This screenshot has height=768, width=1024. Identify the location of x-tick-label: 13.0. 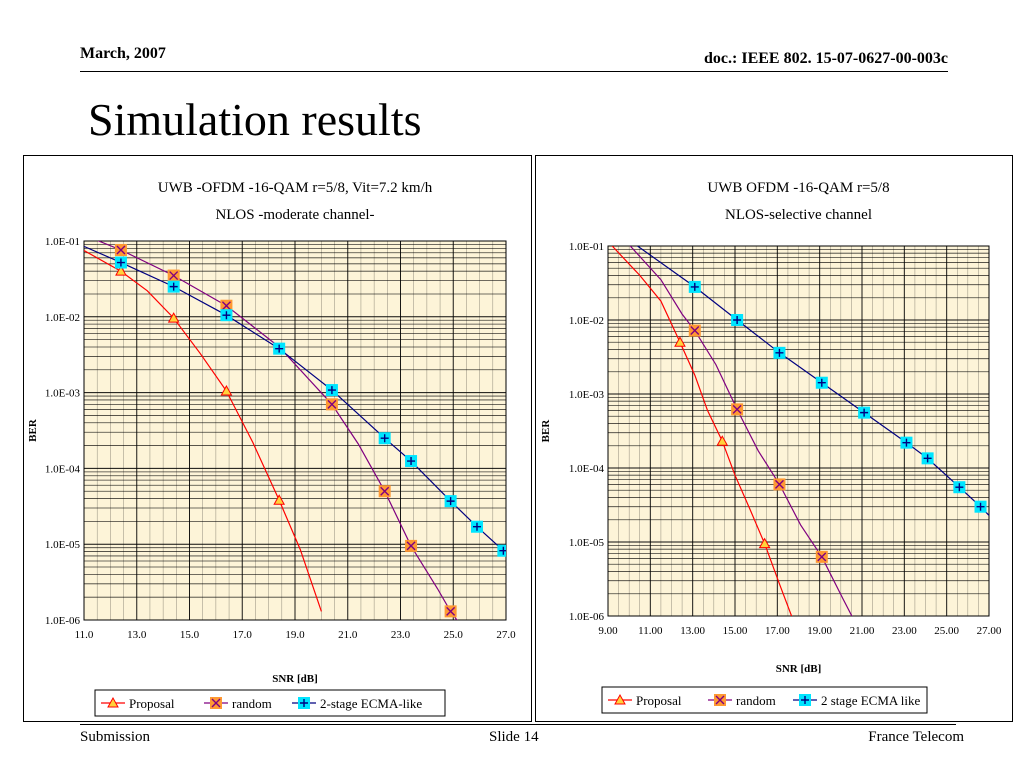
(137, 635).